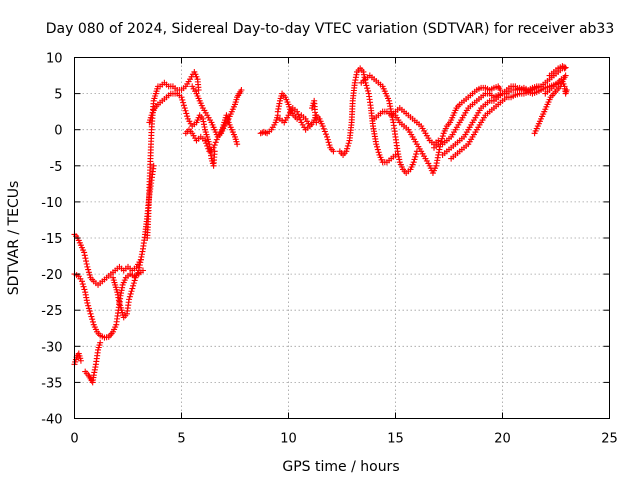 This screenshot has width=640, height=480. Describe the element at coordinates (54, 59) in the screenshot. I see `y-tick-label: 10` at that location.